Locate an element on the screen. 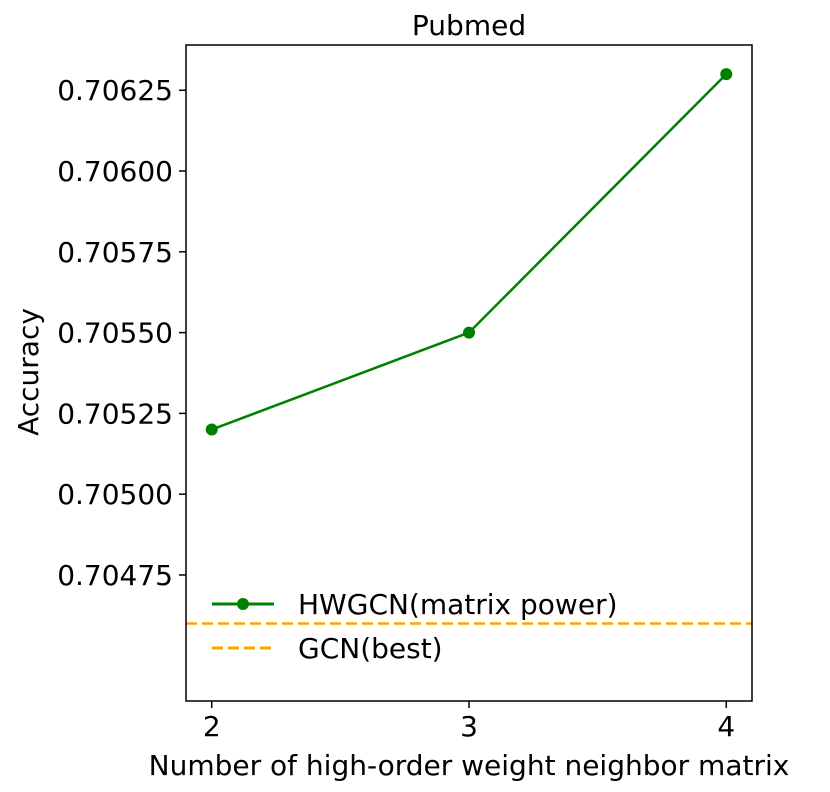 This screenshot has height=792, width=830. y-tick-label: 0.70525 is located at coordinates (115, 413).